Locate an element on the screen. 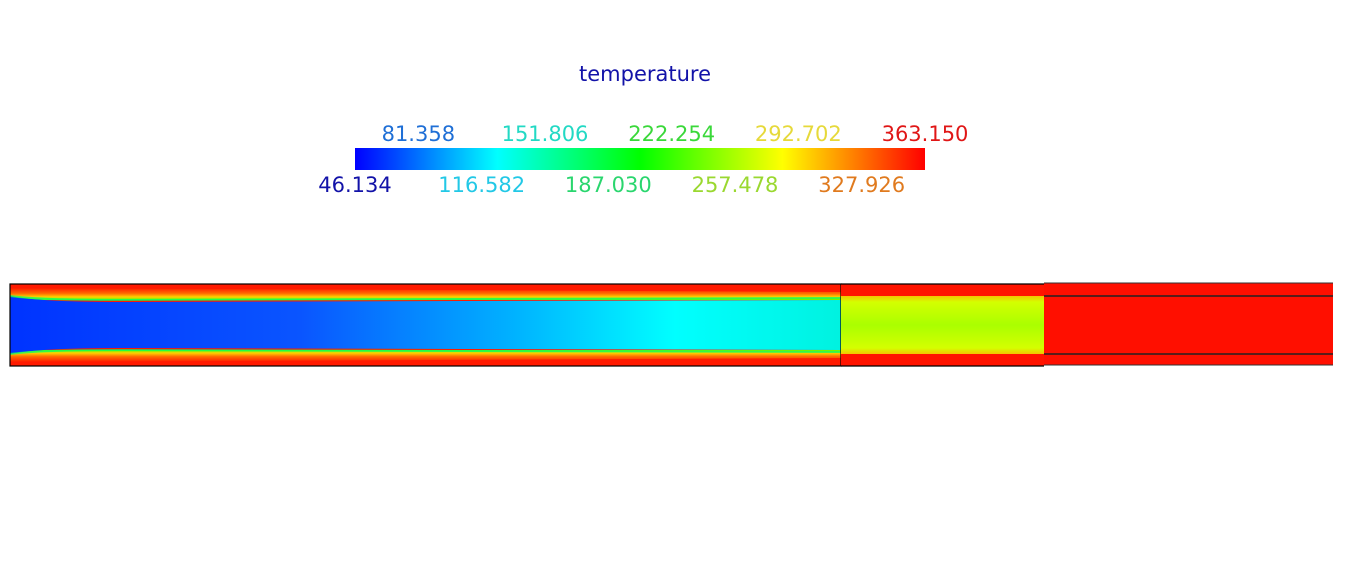 The width and height of the screenshot is (1360, 561). colorbar is located at coordinates (640, 159).